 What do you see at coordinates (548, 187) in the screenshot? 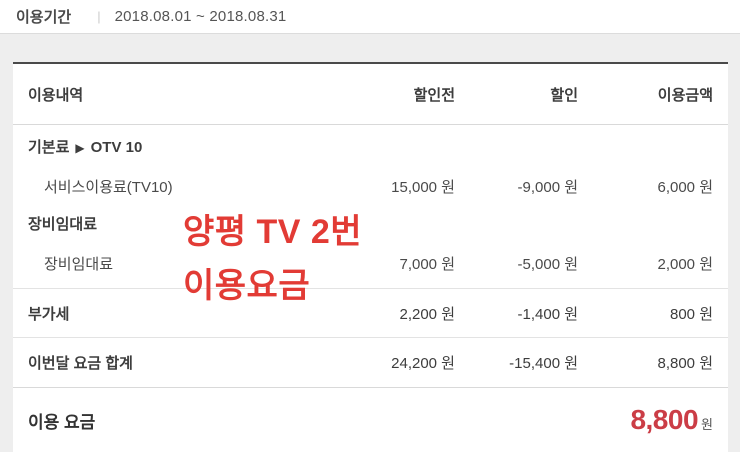
I see `service-fee-discount: -9,000 원` at bounding box center [548, 187].